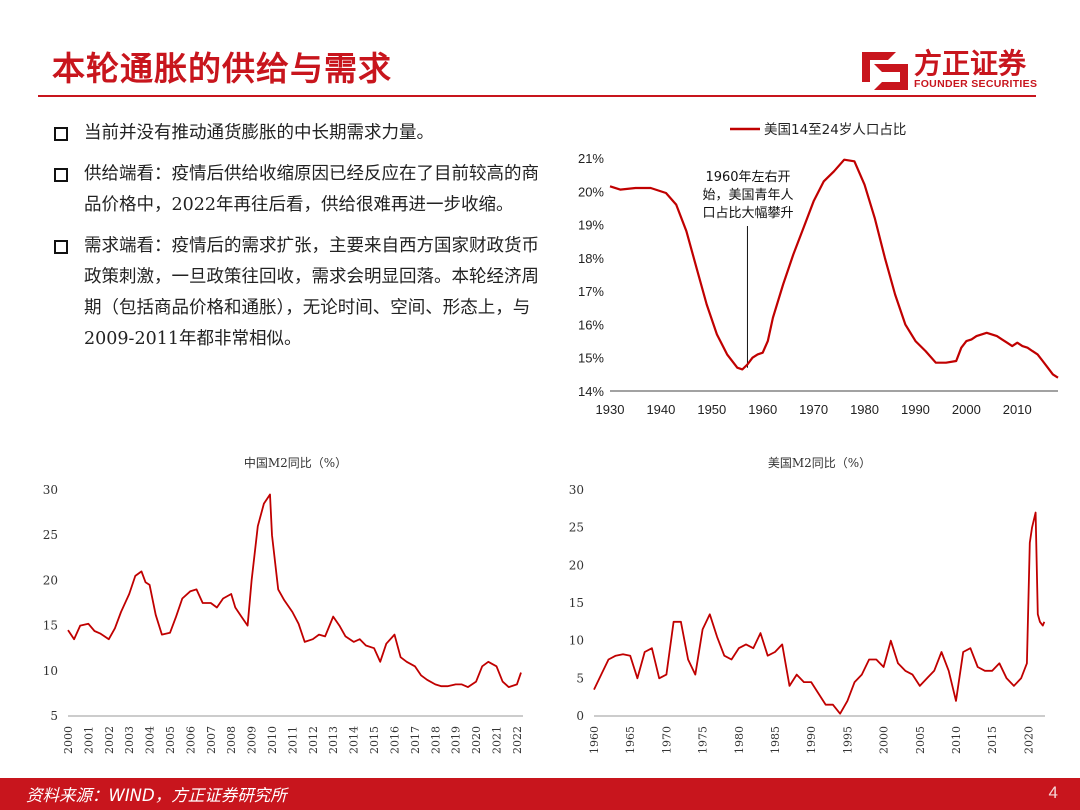 The height and width of the screenshot is (810, 1080). I want to click on chart1-x-tick-label: 2000, so click(966, 409).